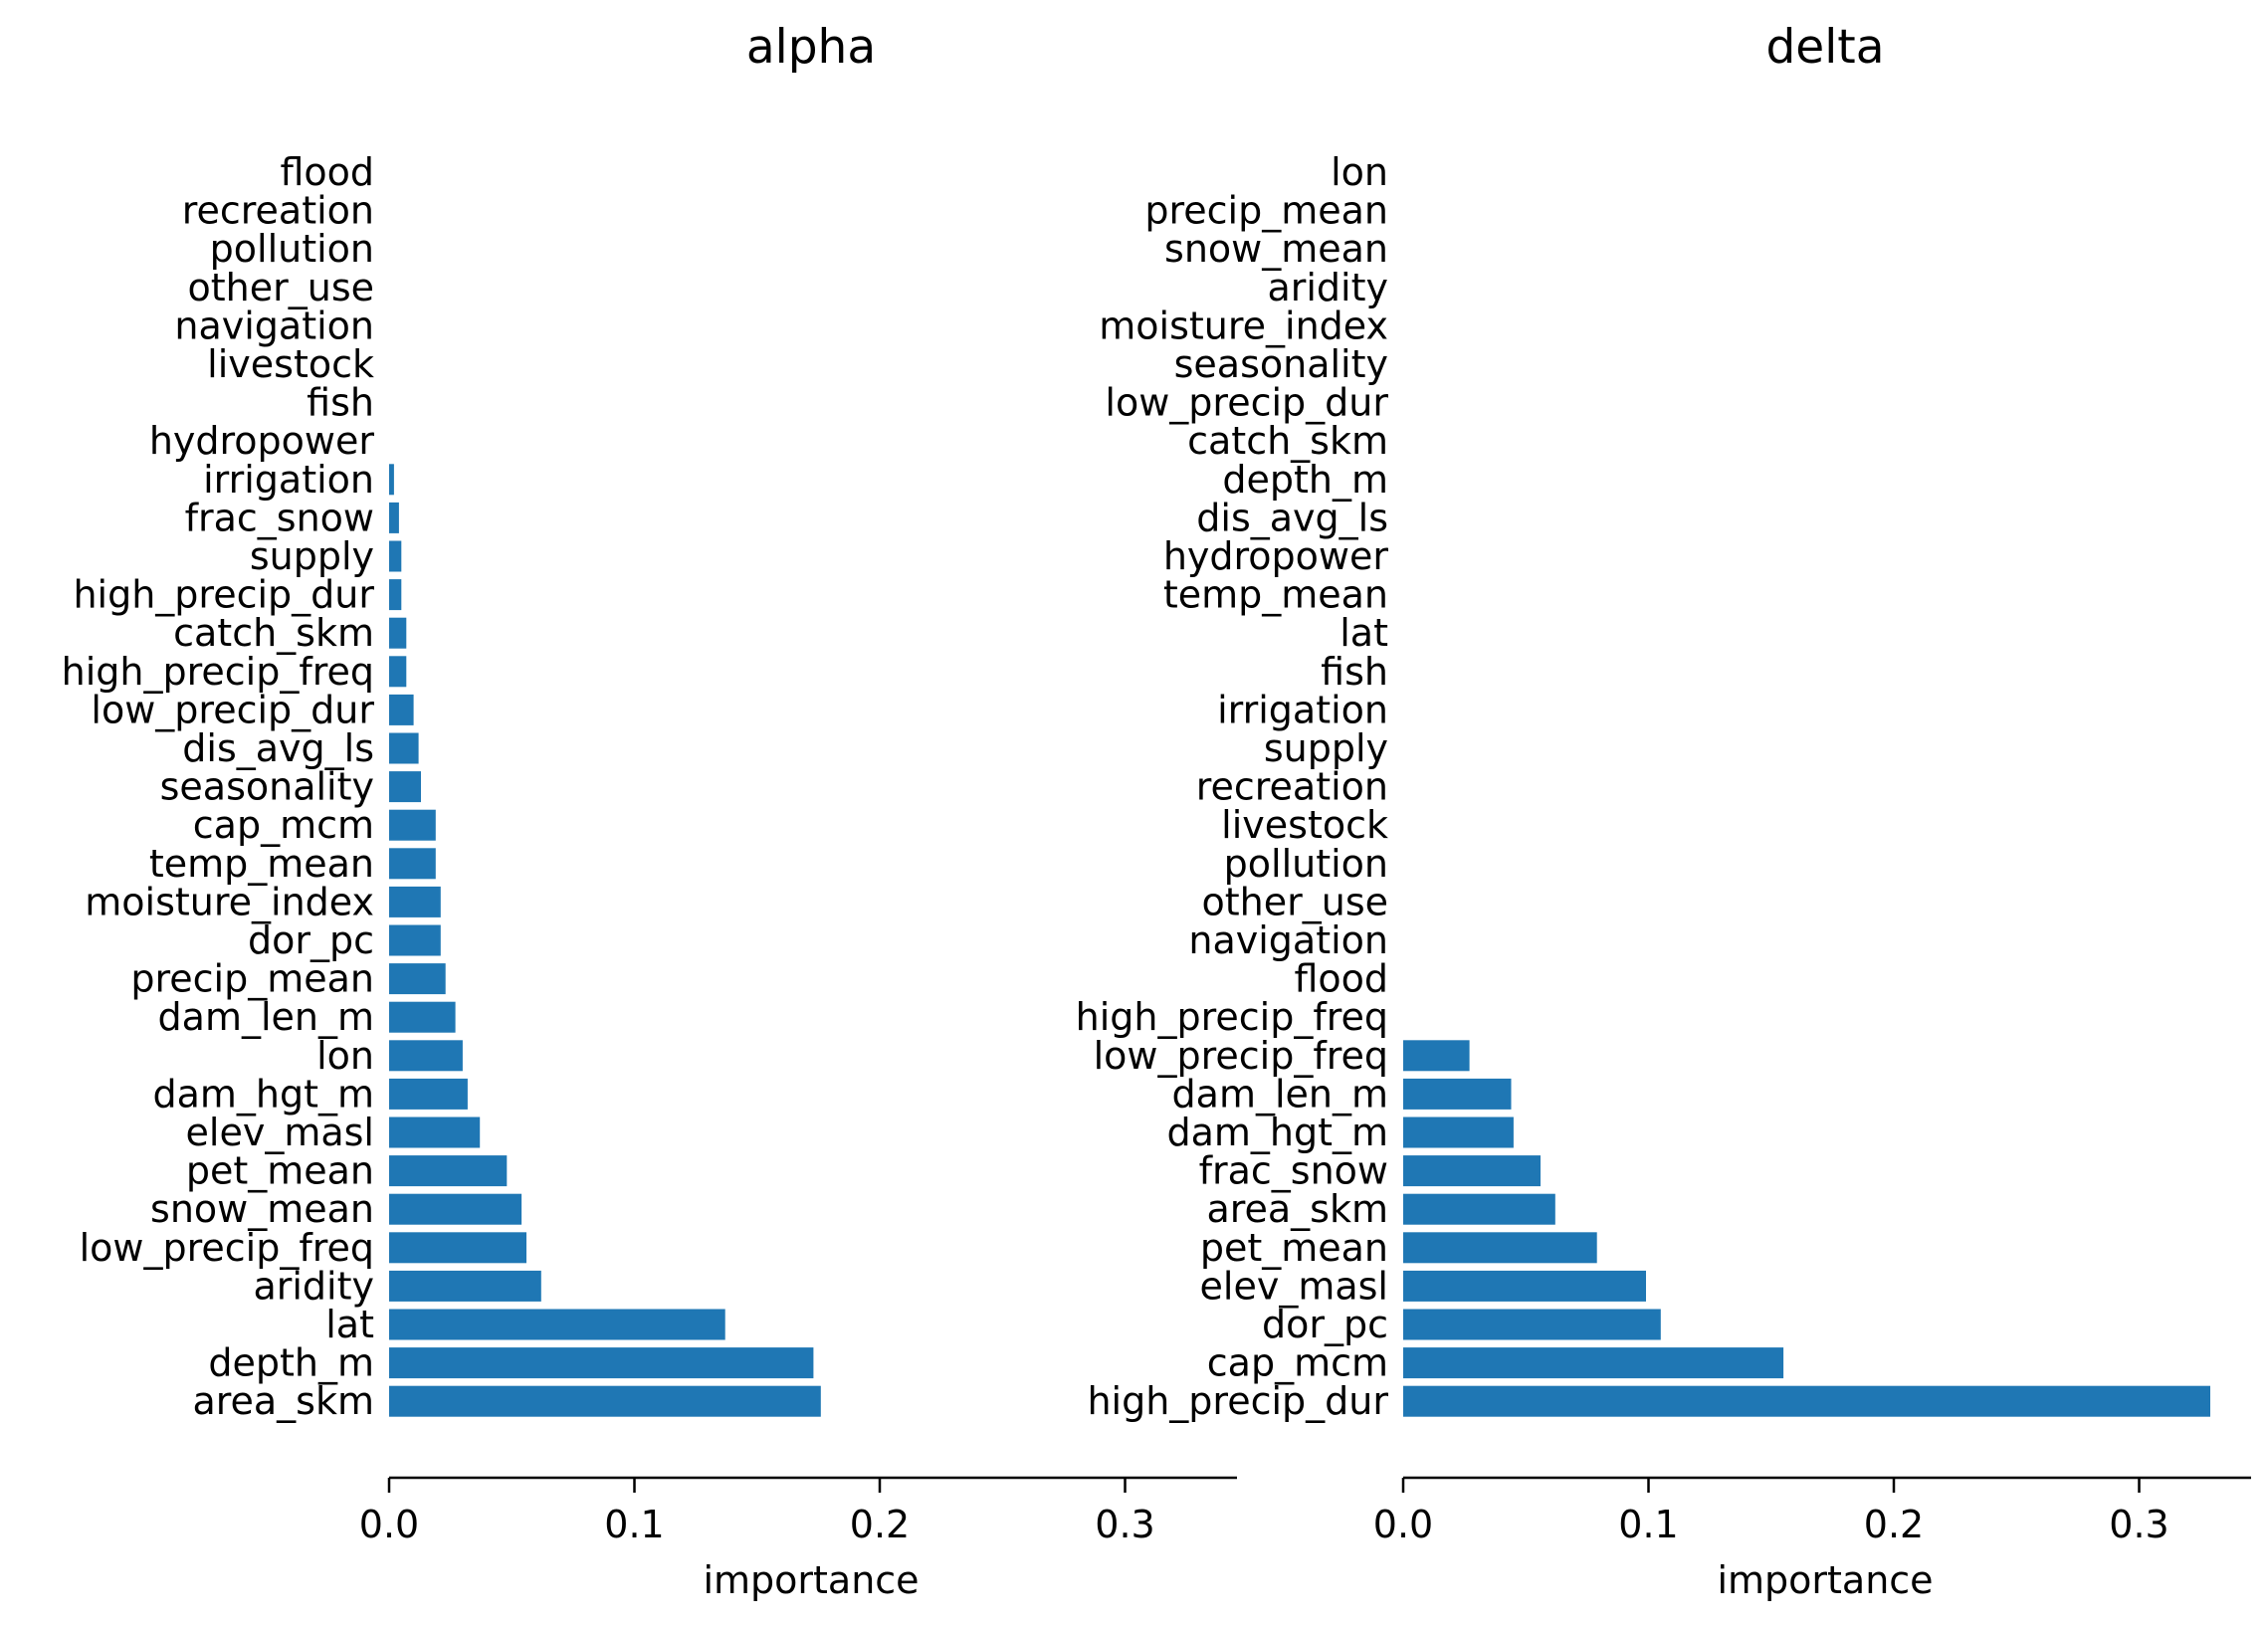  Describe the element at coordinates (1246, 403) in the screenshot. I see `delta-category-label: low_precip_dur` at that location.